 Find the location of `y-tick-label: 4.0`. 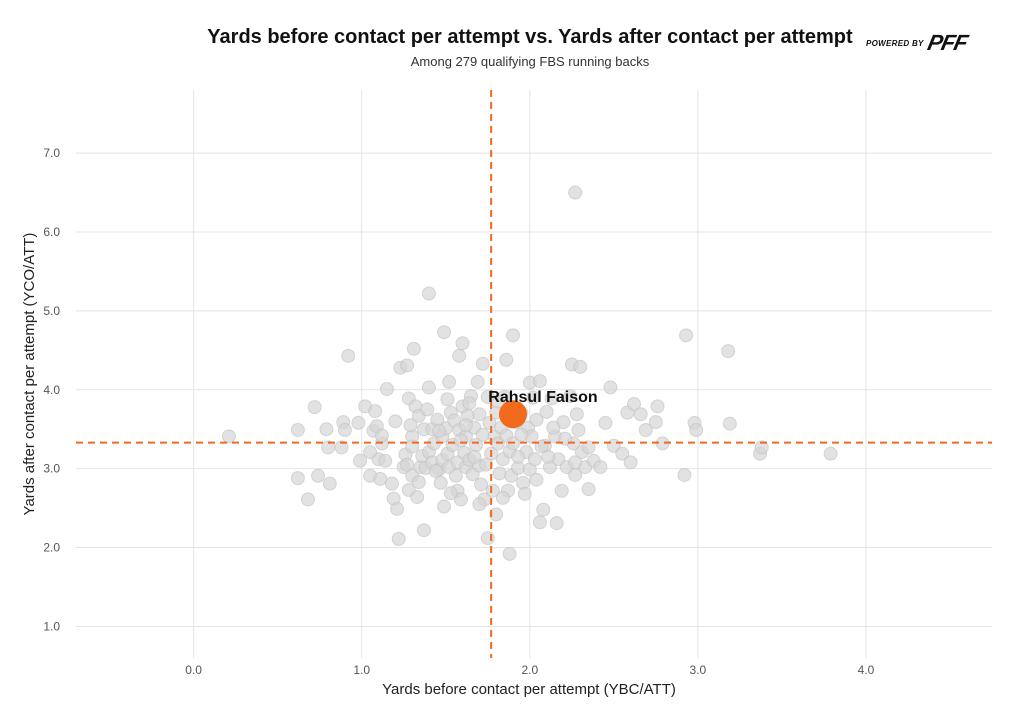

y-tick-label: 4.0 is located at coordinates (51, 390).